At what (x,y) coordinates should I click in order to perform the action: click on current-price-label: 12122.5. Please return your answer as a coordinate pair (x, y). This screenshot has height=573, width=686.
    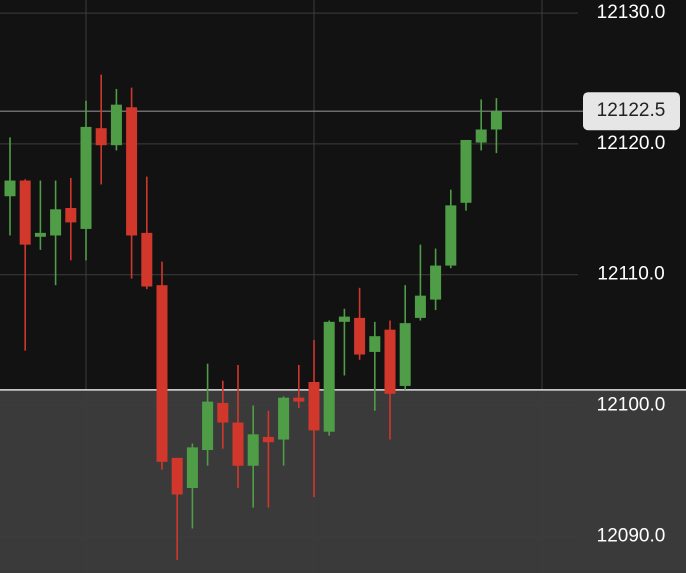
    Looking at the image, I should click on (631, 110).